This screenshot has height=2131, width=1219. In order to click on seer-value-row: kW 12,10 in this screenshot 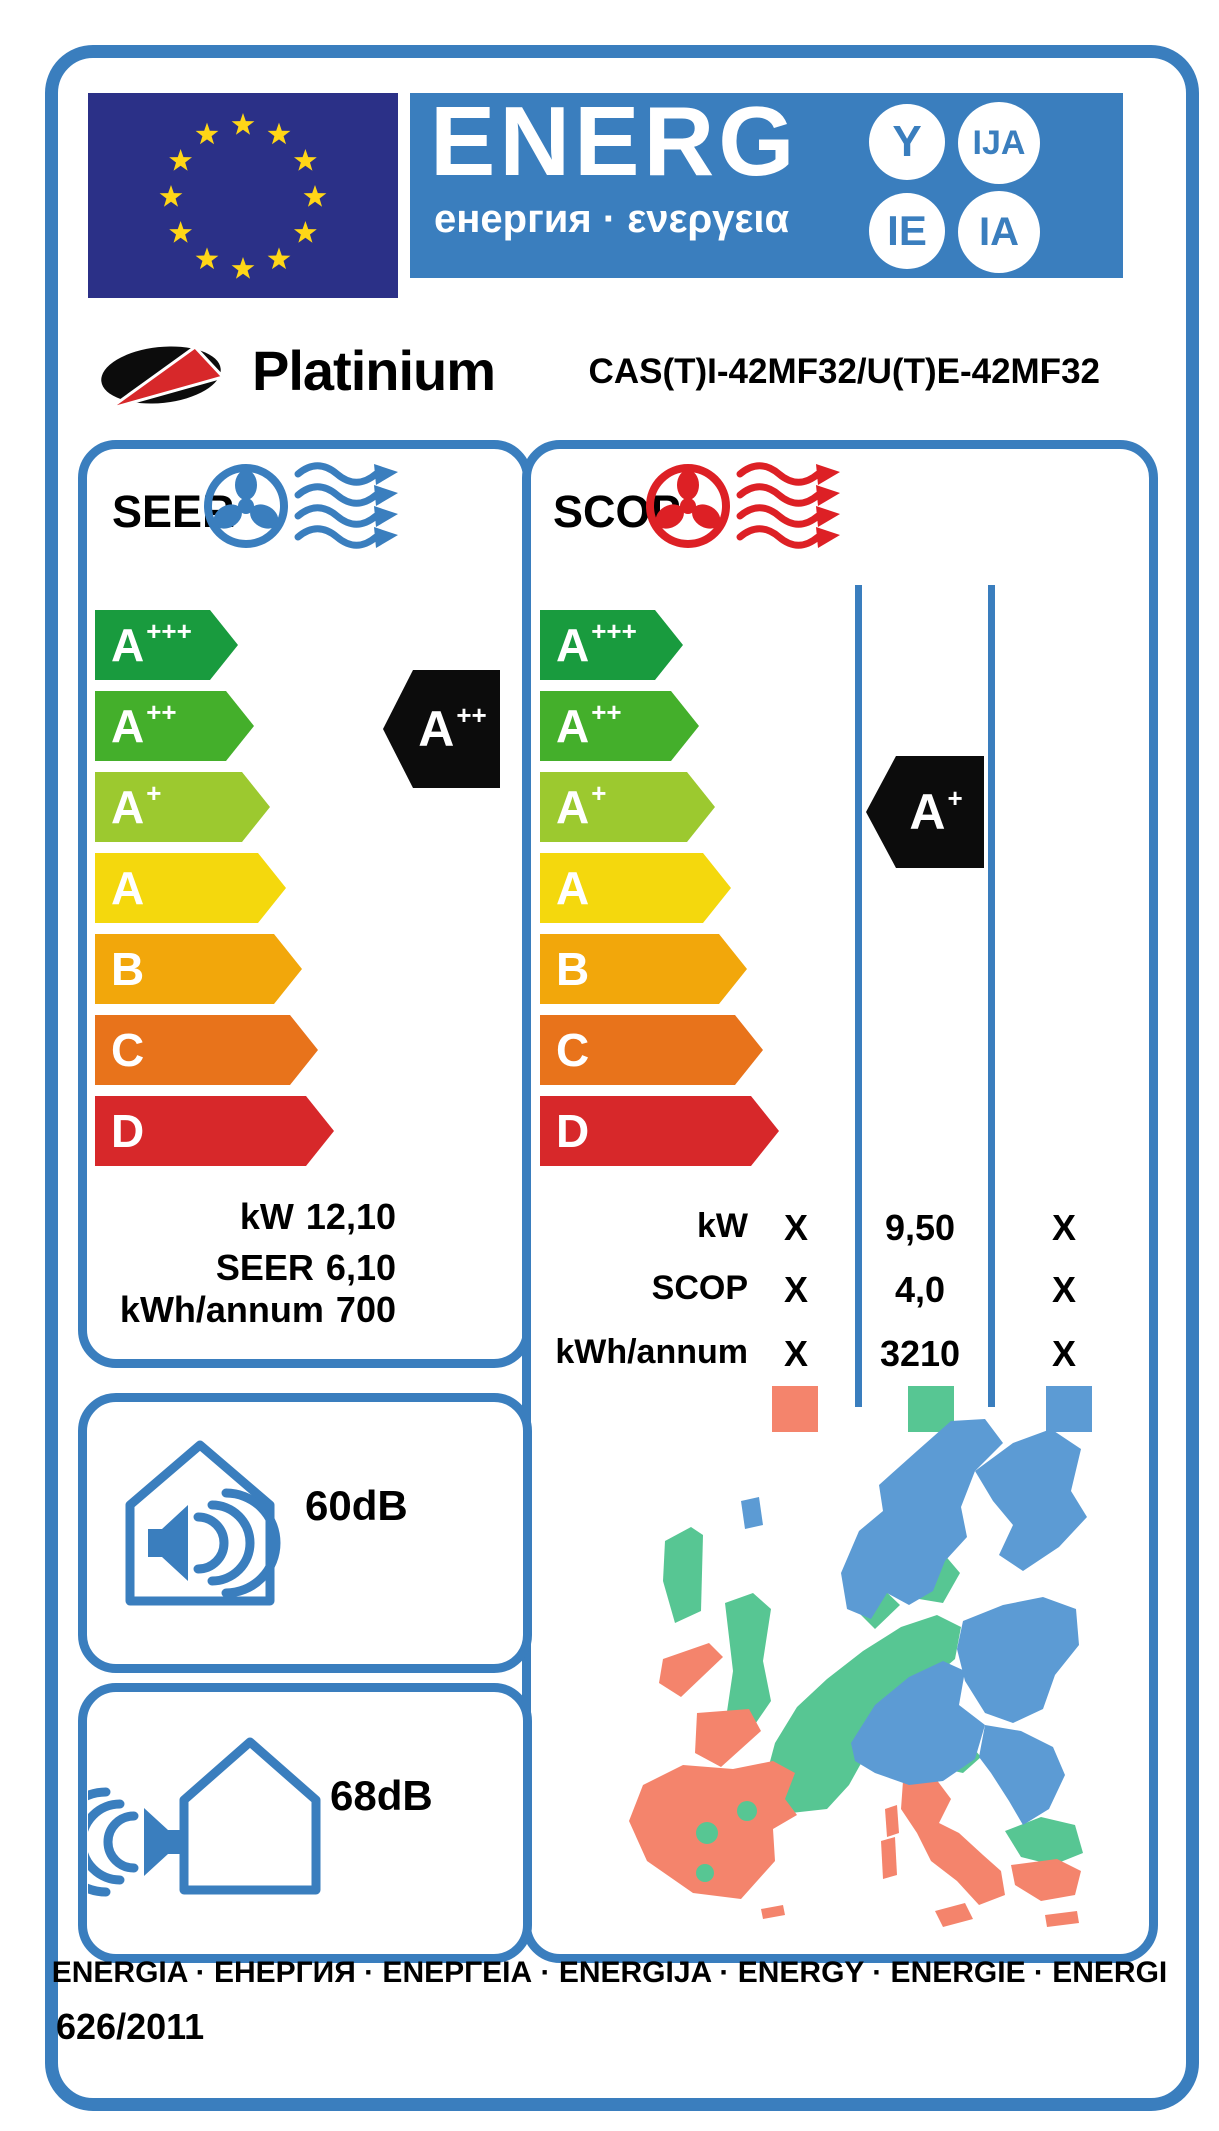, I will do `click(231, 1217)`.